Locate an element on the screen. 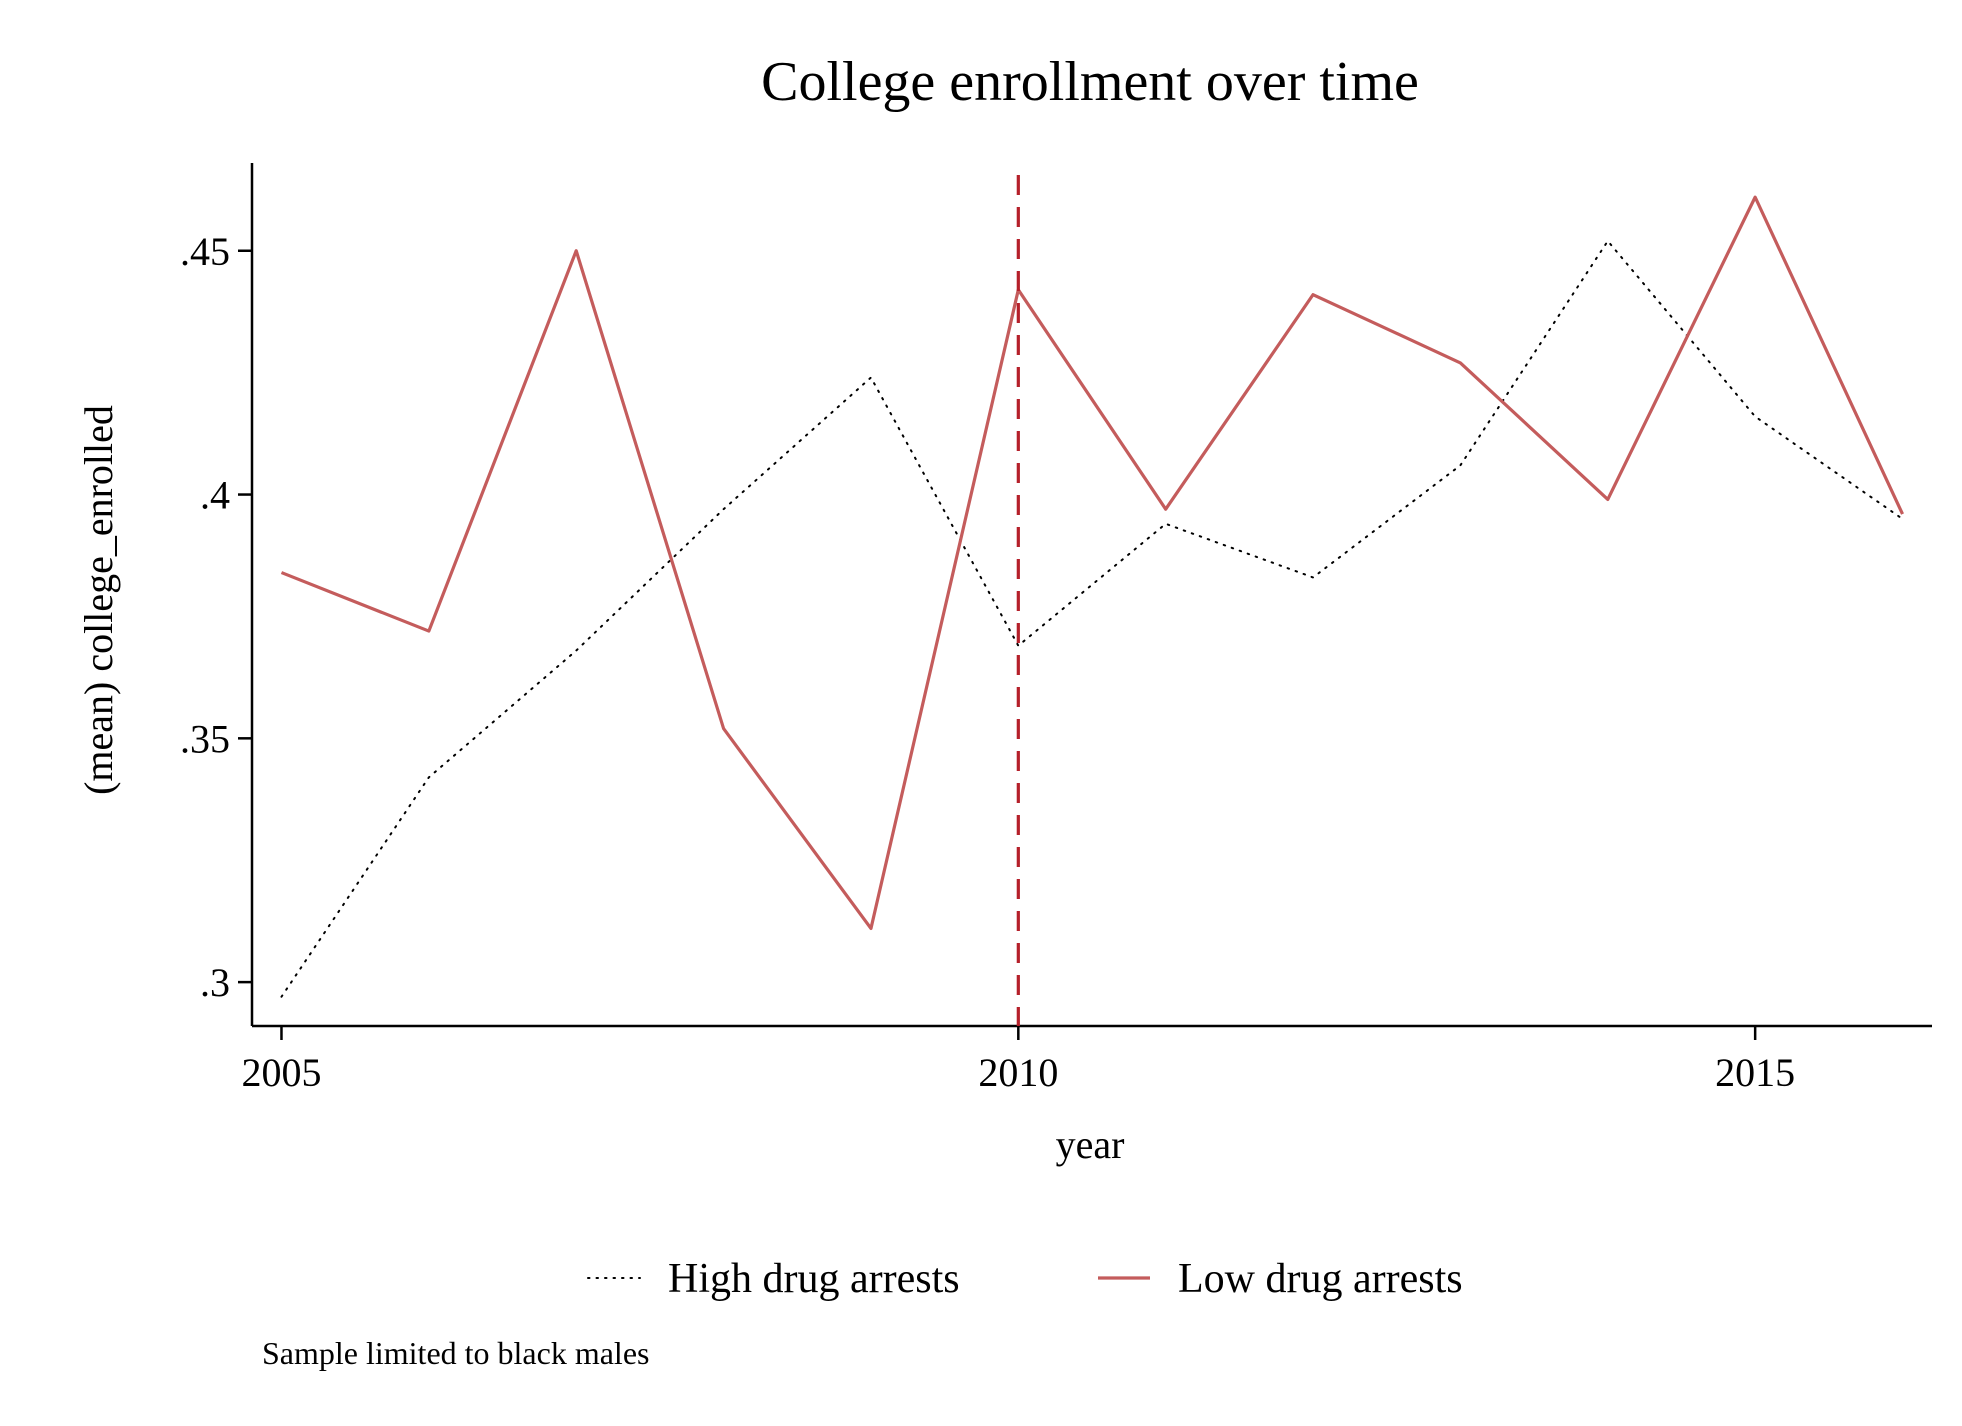 The image size is (1962, 1426). x-axis-label: year is located at coordinates (1090, 1144).